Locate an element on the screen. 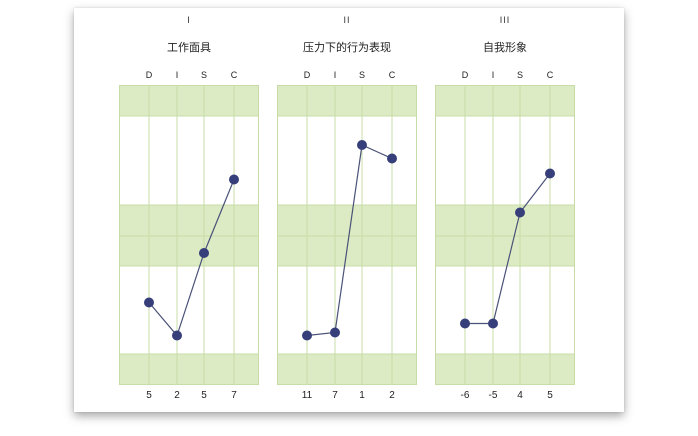 The width and height of the screenshot is (698, 436). value-label-i: 7 is located at coordinates (335, 395).